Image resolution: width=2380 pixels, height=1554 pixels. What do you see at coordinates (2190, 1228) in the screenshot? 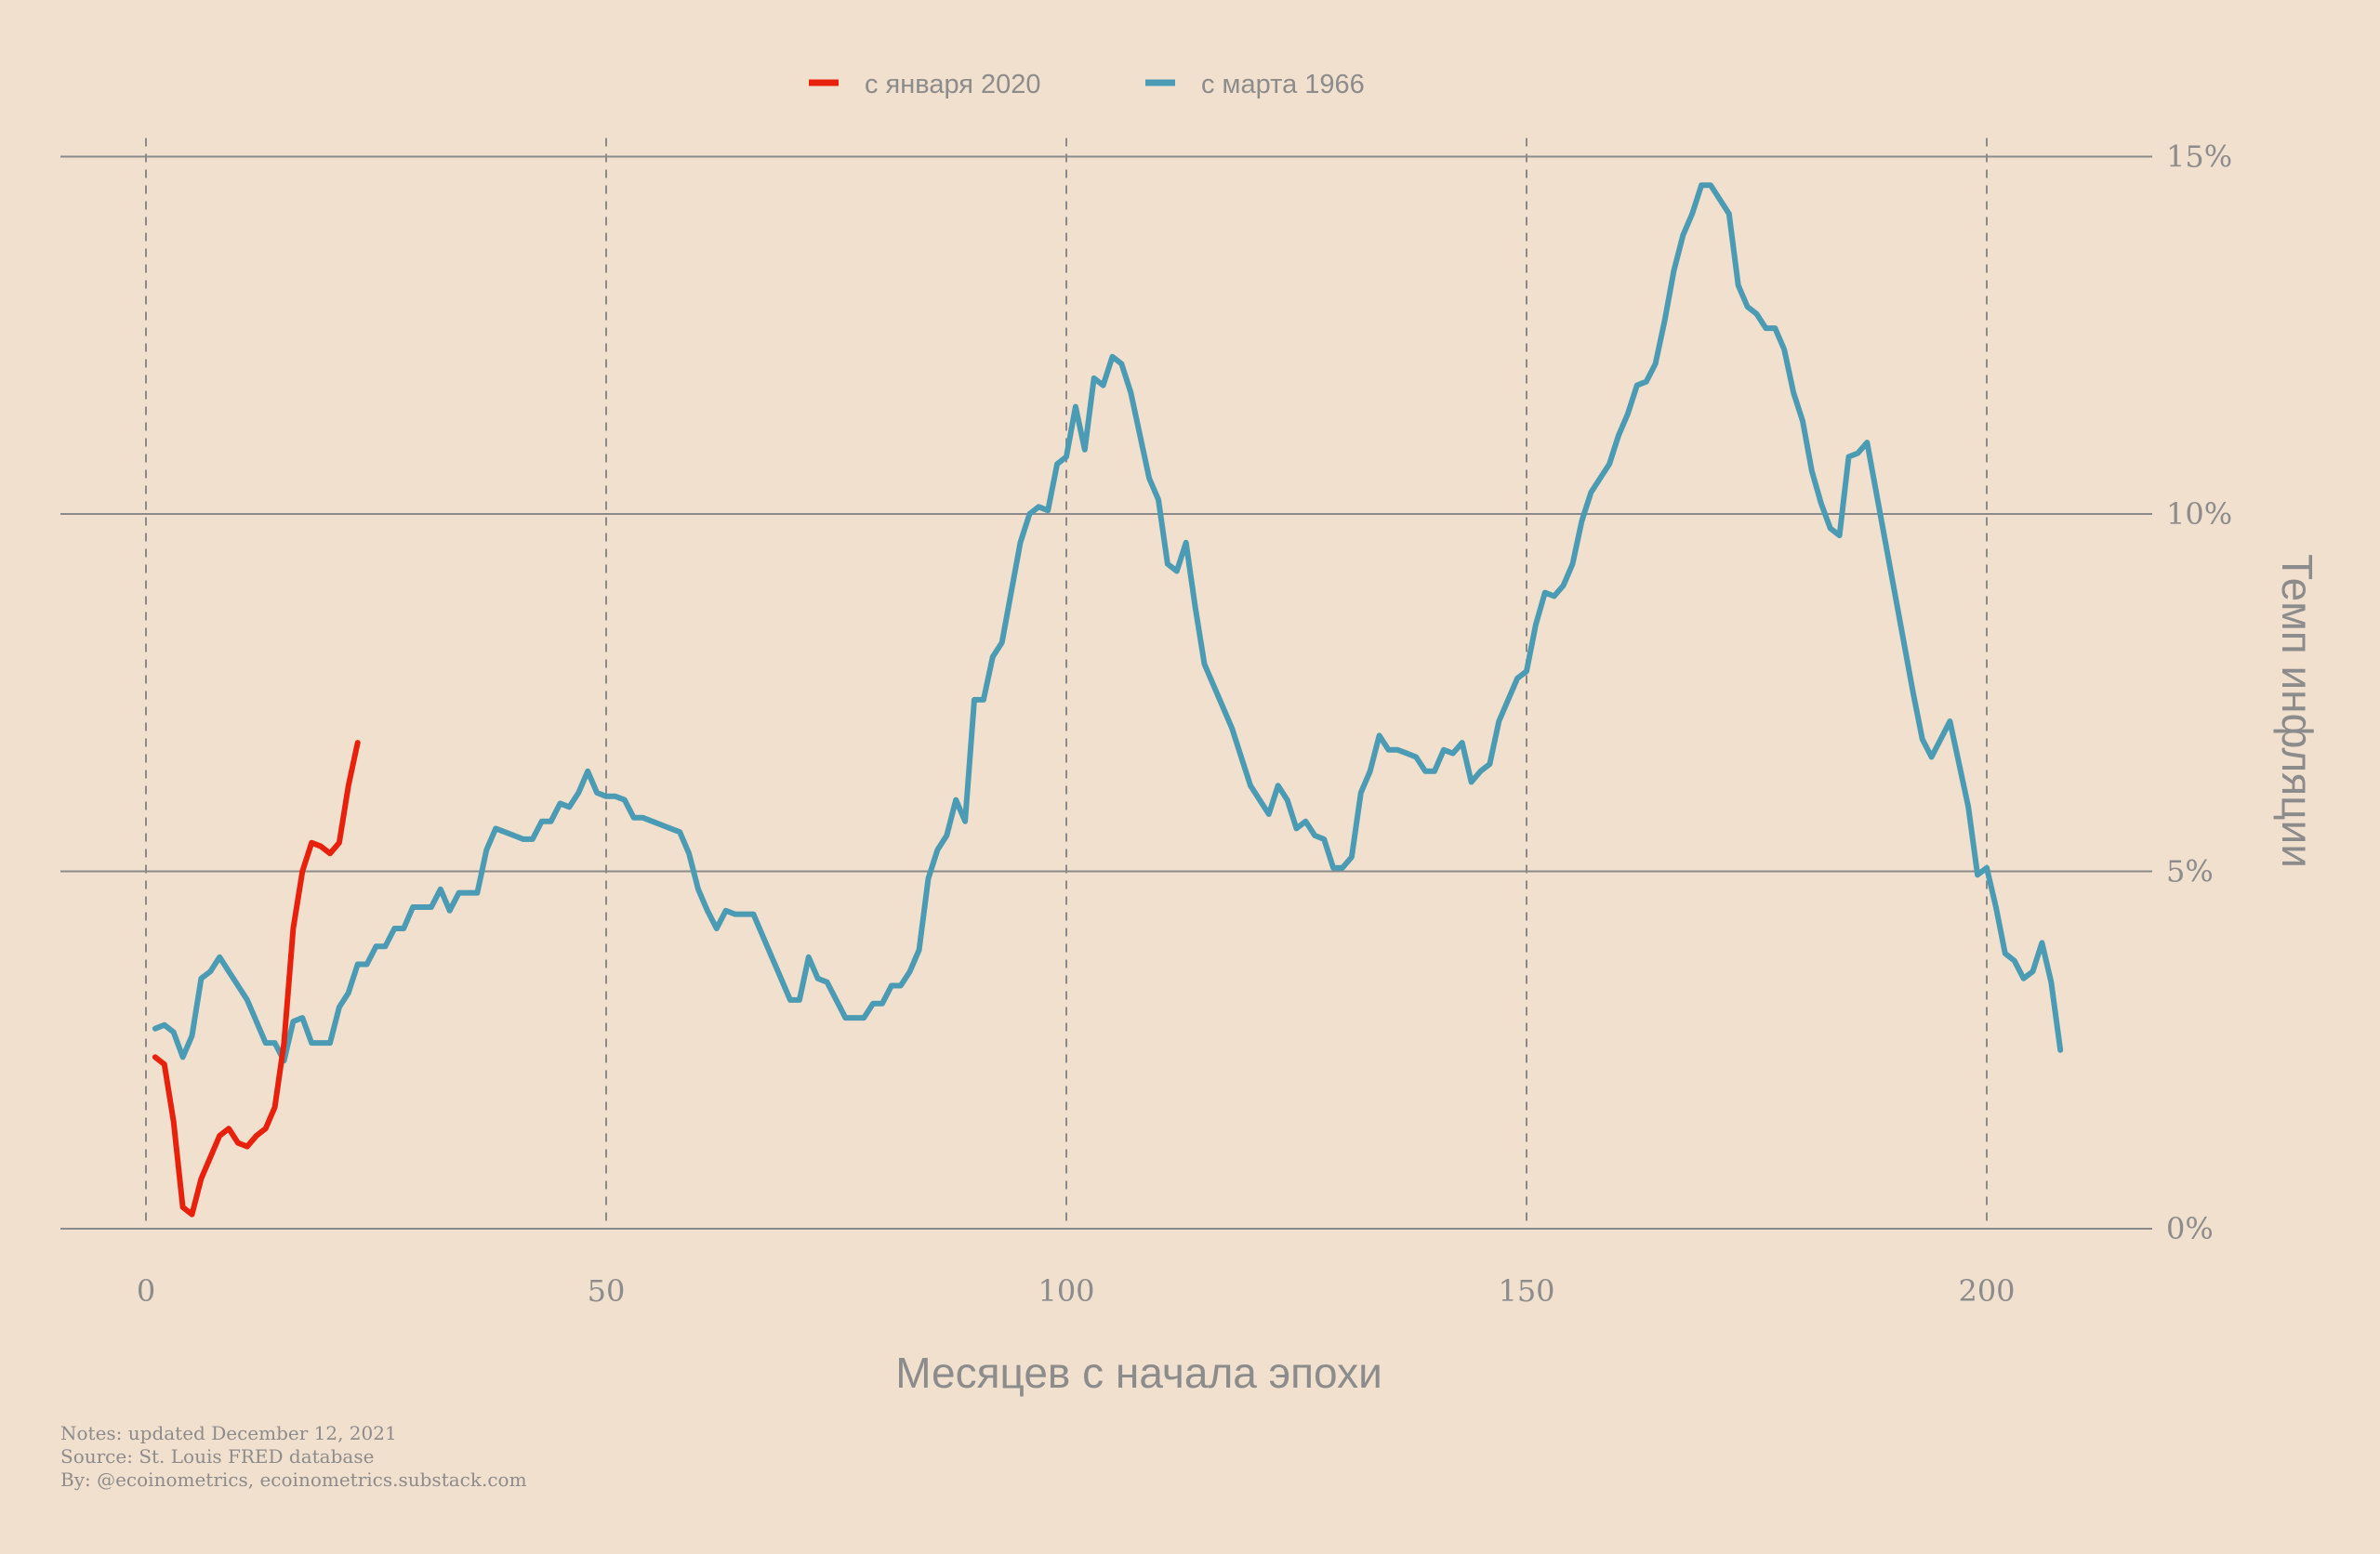
I see `y-tick-label: 0%` at bounding box center [2190, 1228].